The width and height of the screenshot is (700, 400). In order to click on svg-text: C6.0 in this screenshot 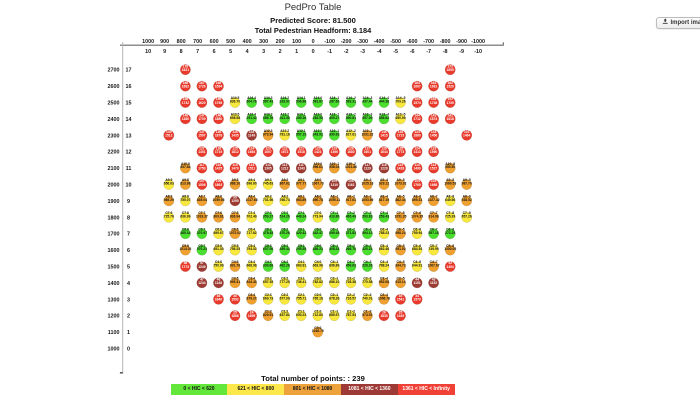, I will do `click(317, 229)`.